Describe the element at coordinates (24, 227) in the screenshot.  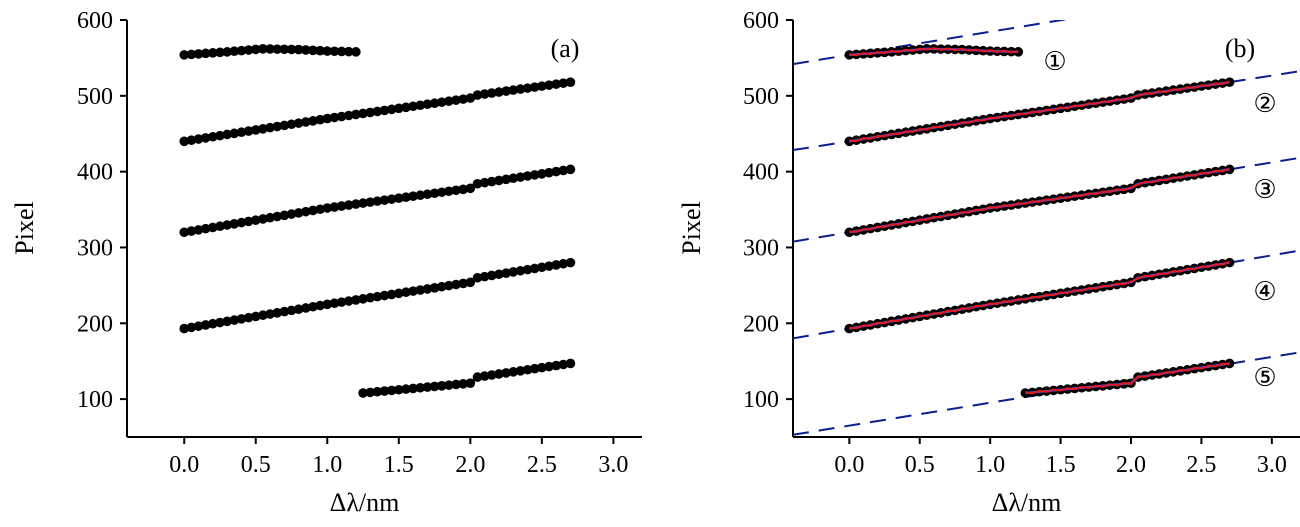
I see `y-axis-title: Pixel` at that location.